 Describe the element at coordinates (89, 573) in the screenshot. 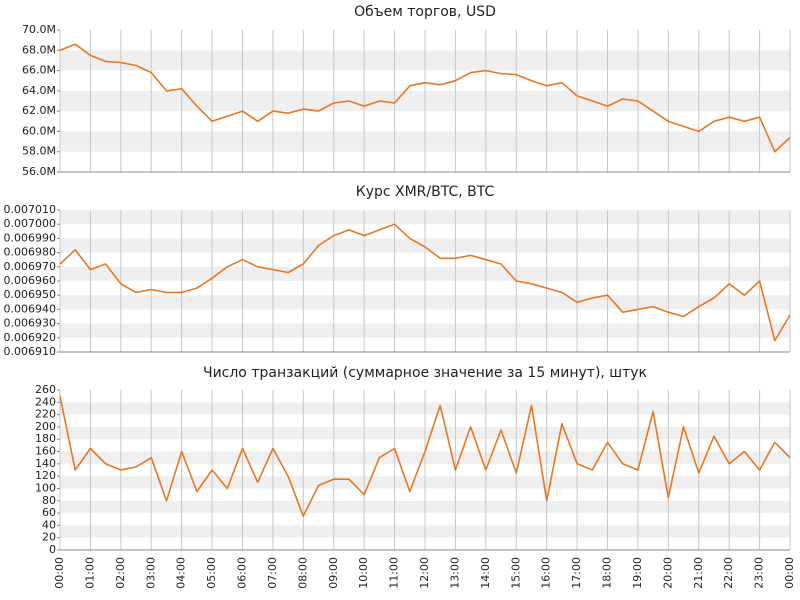

I see `x-tick-label: 01:00` at that location.